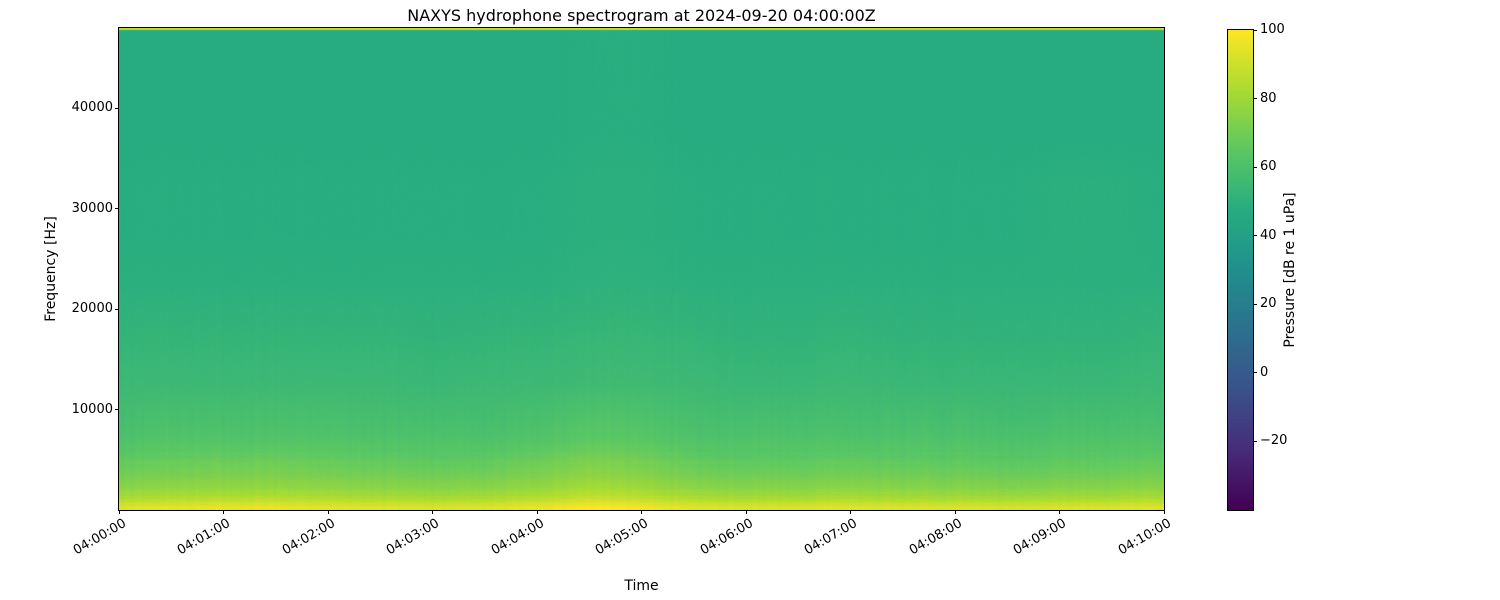 This screenshot has width=1500, height=600. I want to click on colorbar-border, so click(1240, 270).